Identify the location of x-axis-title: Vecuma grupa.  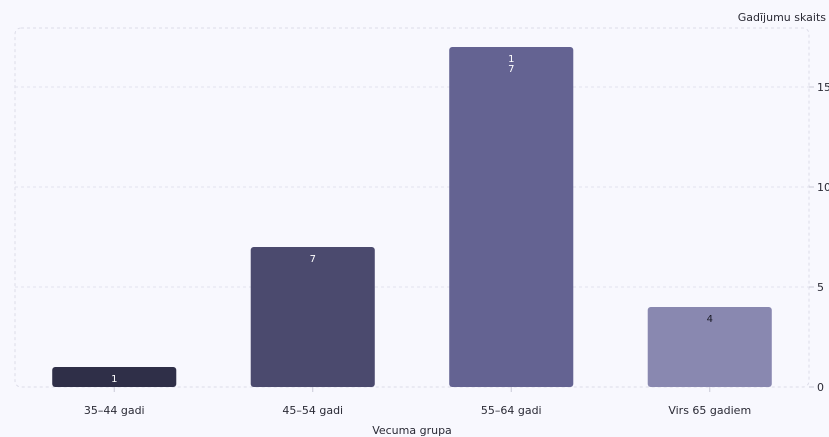
(412, 430).